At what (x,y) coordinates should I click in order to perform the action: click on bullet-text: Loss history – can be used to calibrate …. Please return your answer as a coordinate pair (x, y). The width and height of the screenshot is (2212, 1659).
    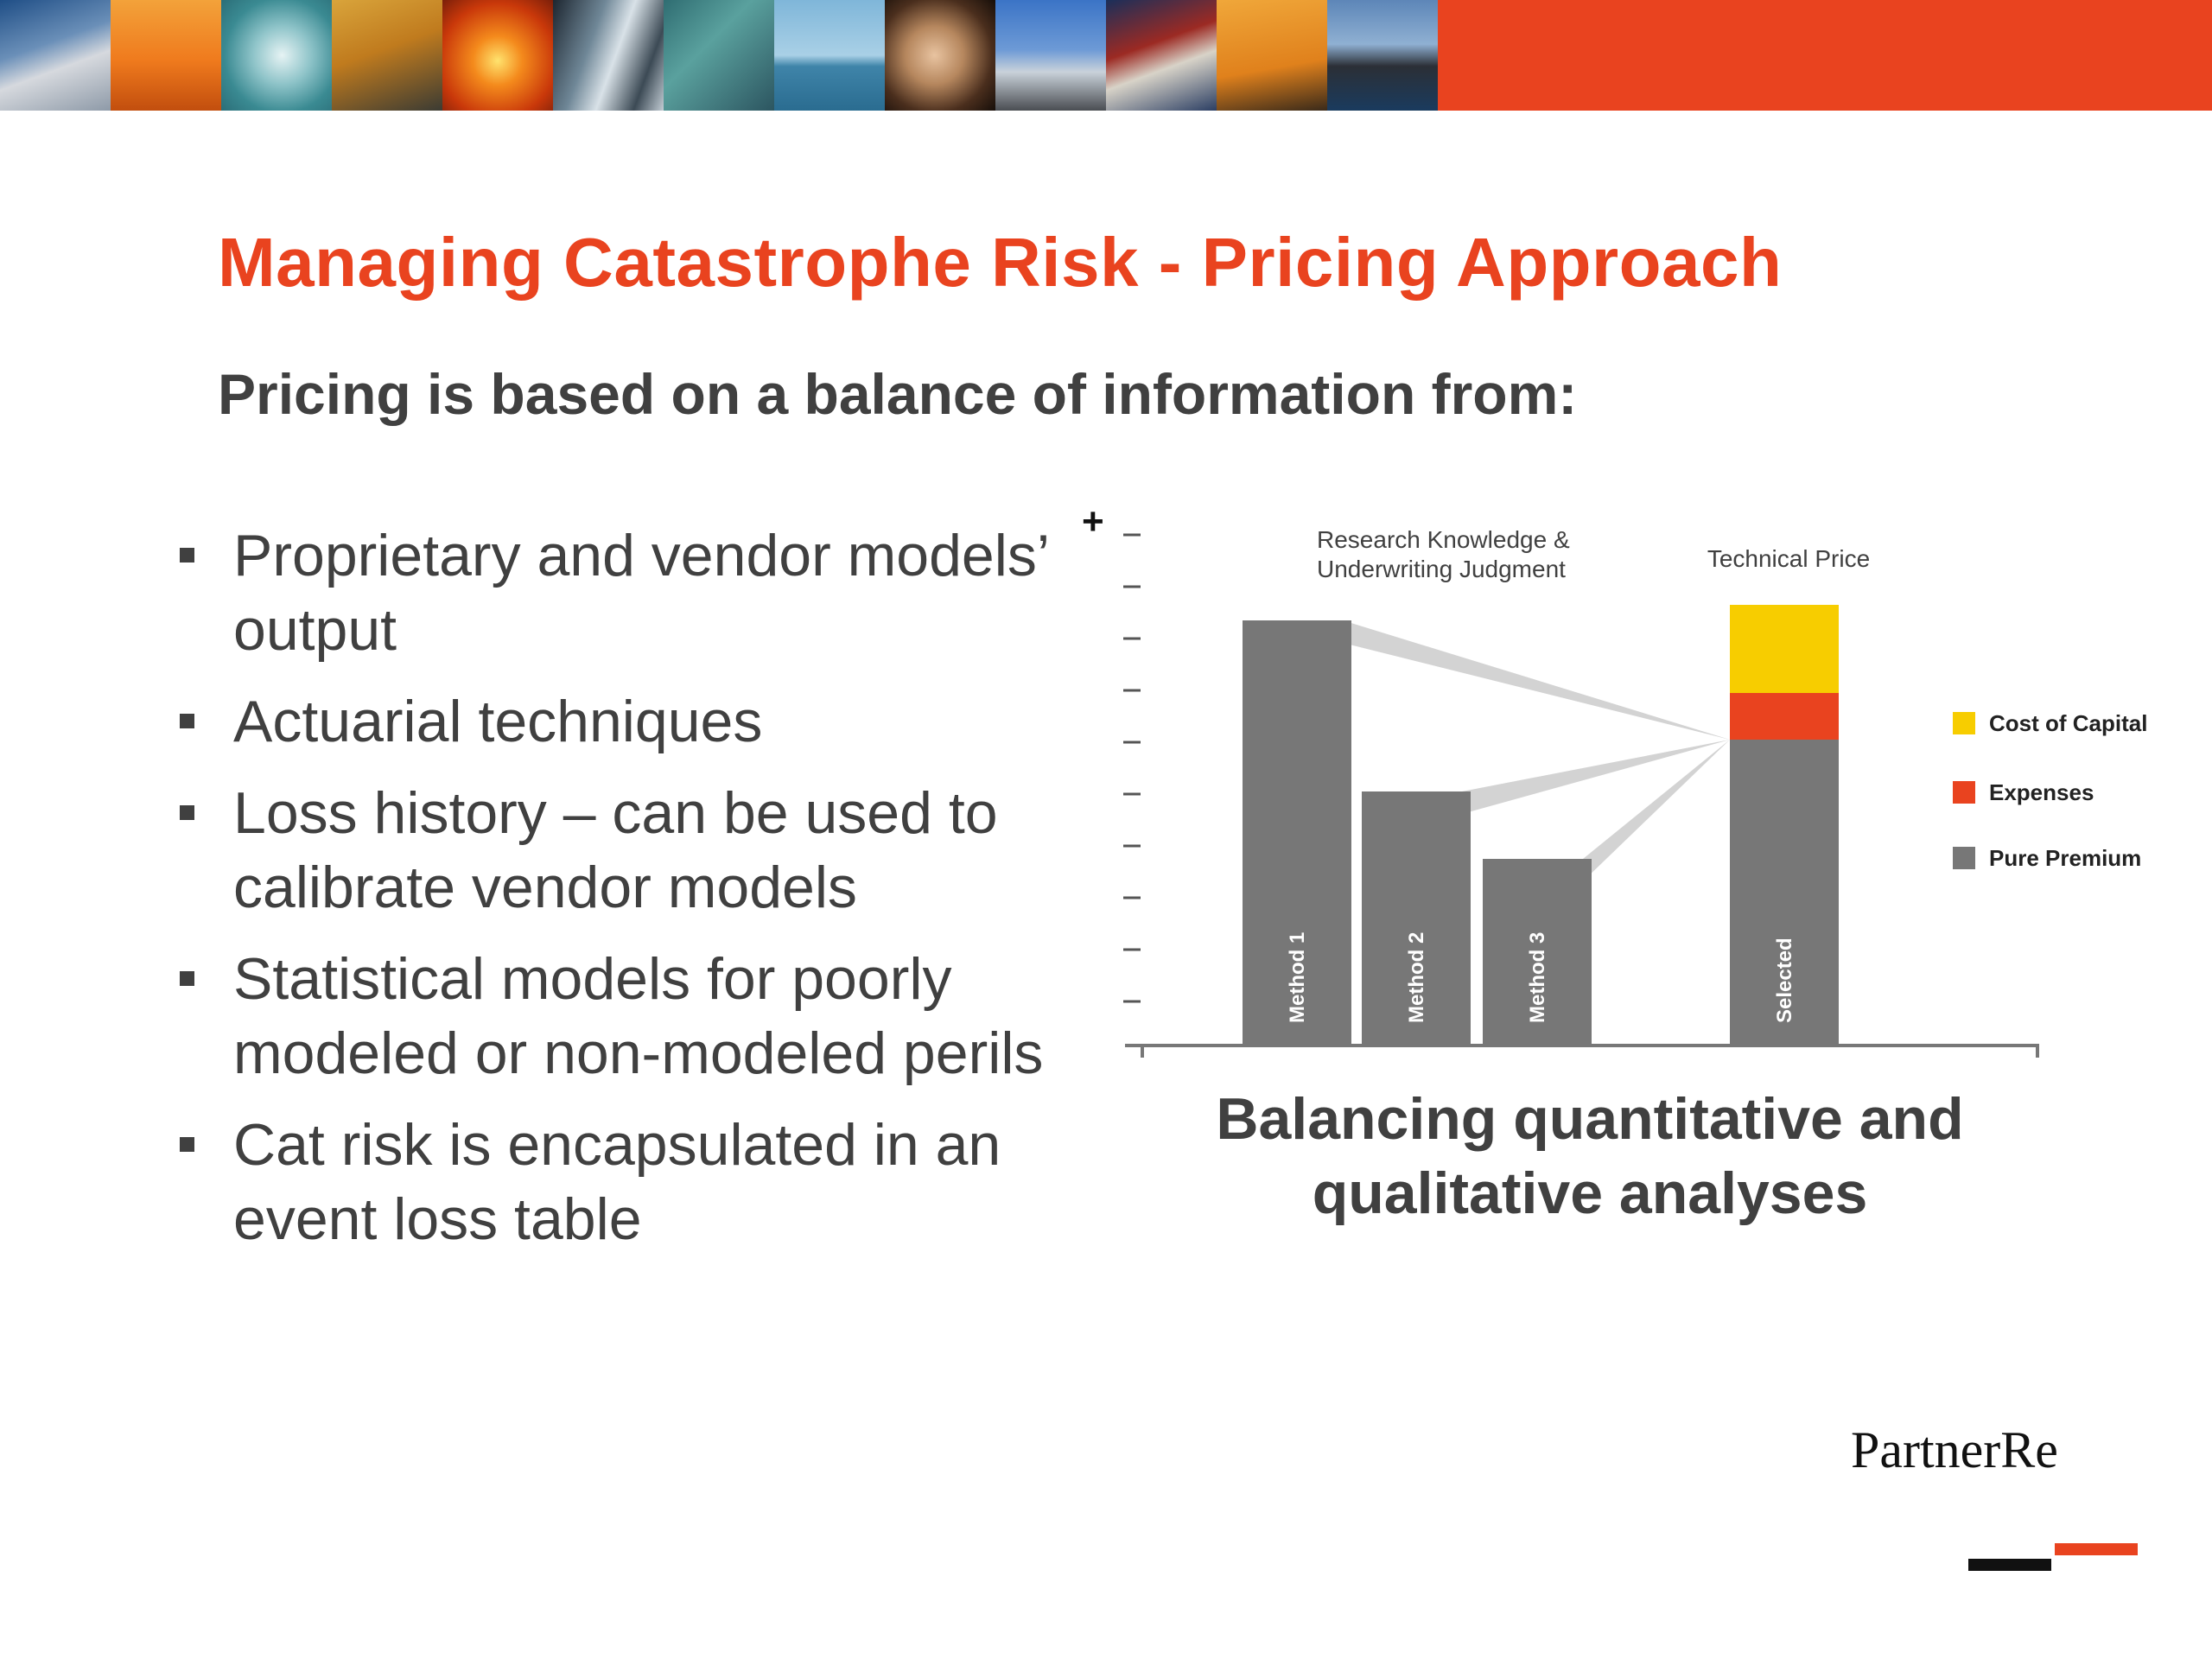
    Looking at the image, I should click on (615, 850).